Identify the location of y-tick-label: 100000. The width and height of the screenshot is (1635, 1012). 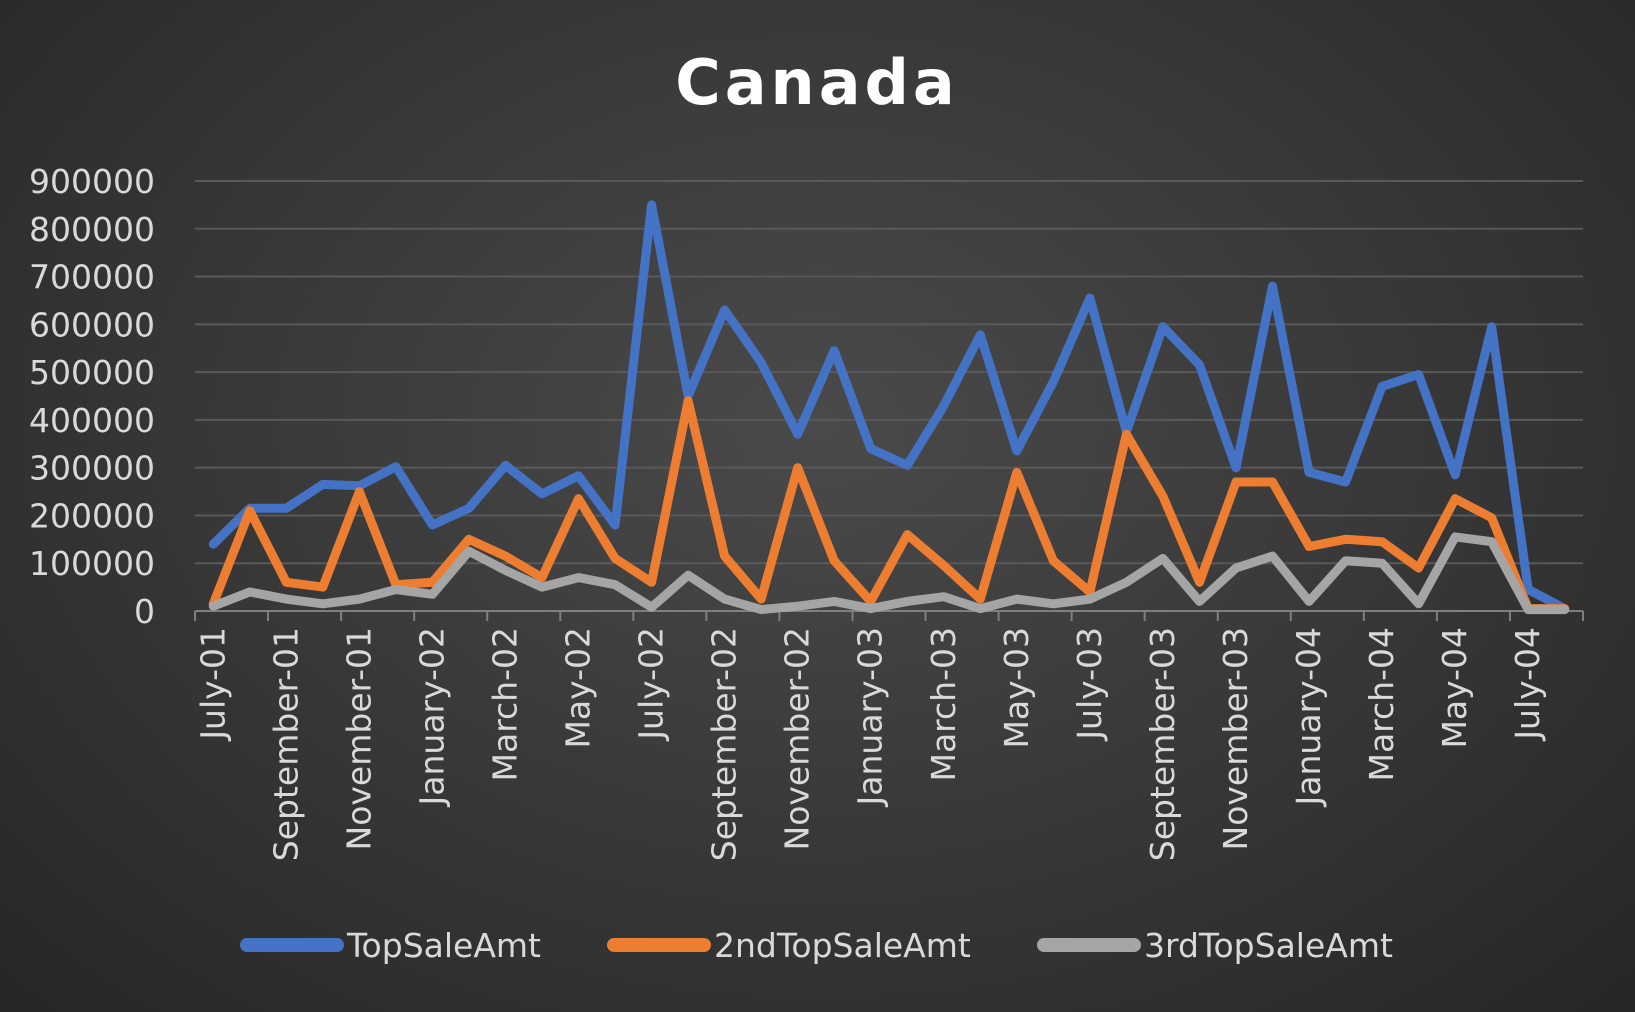
(92, 563).